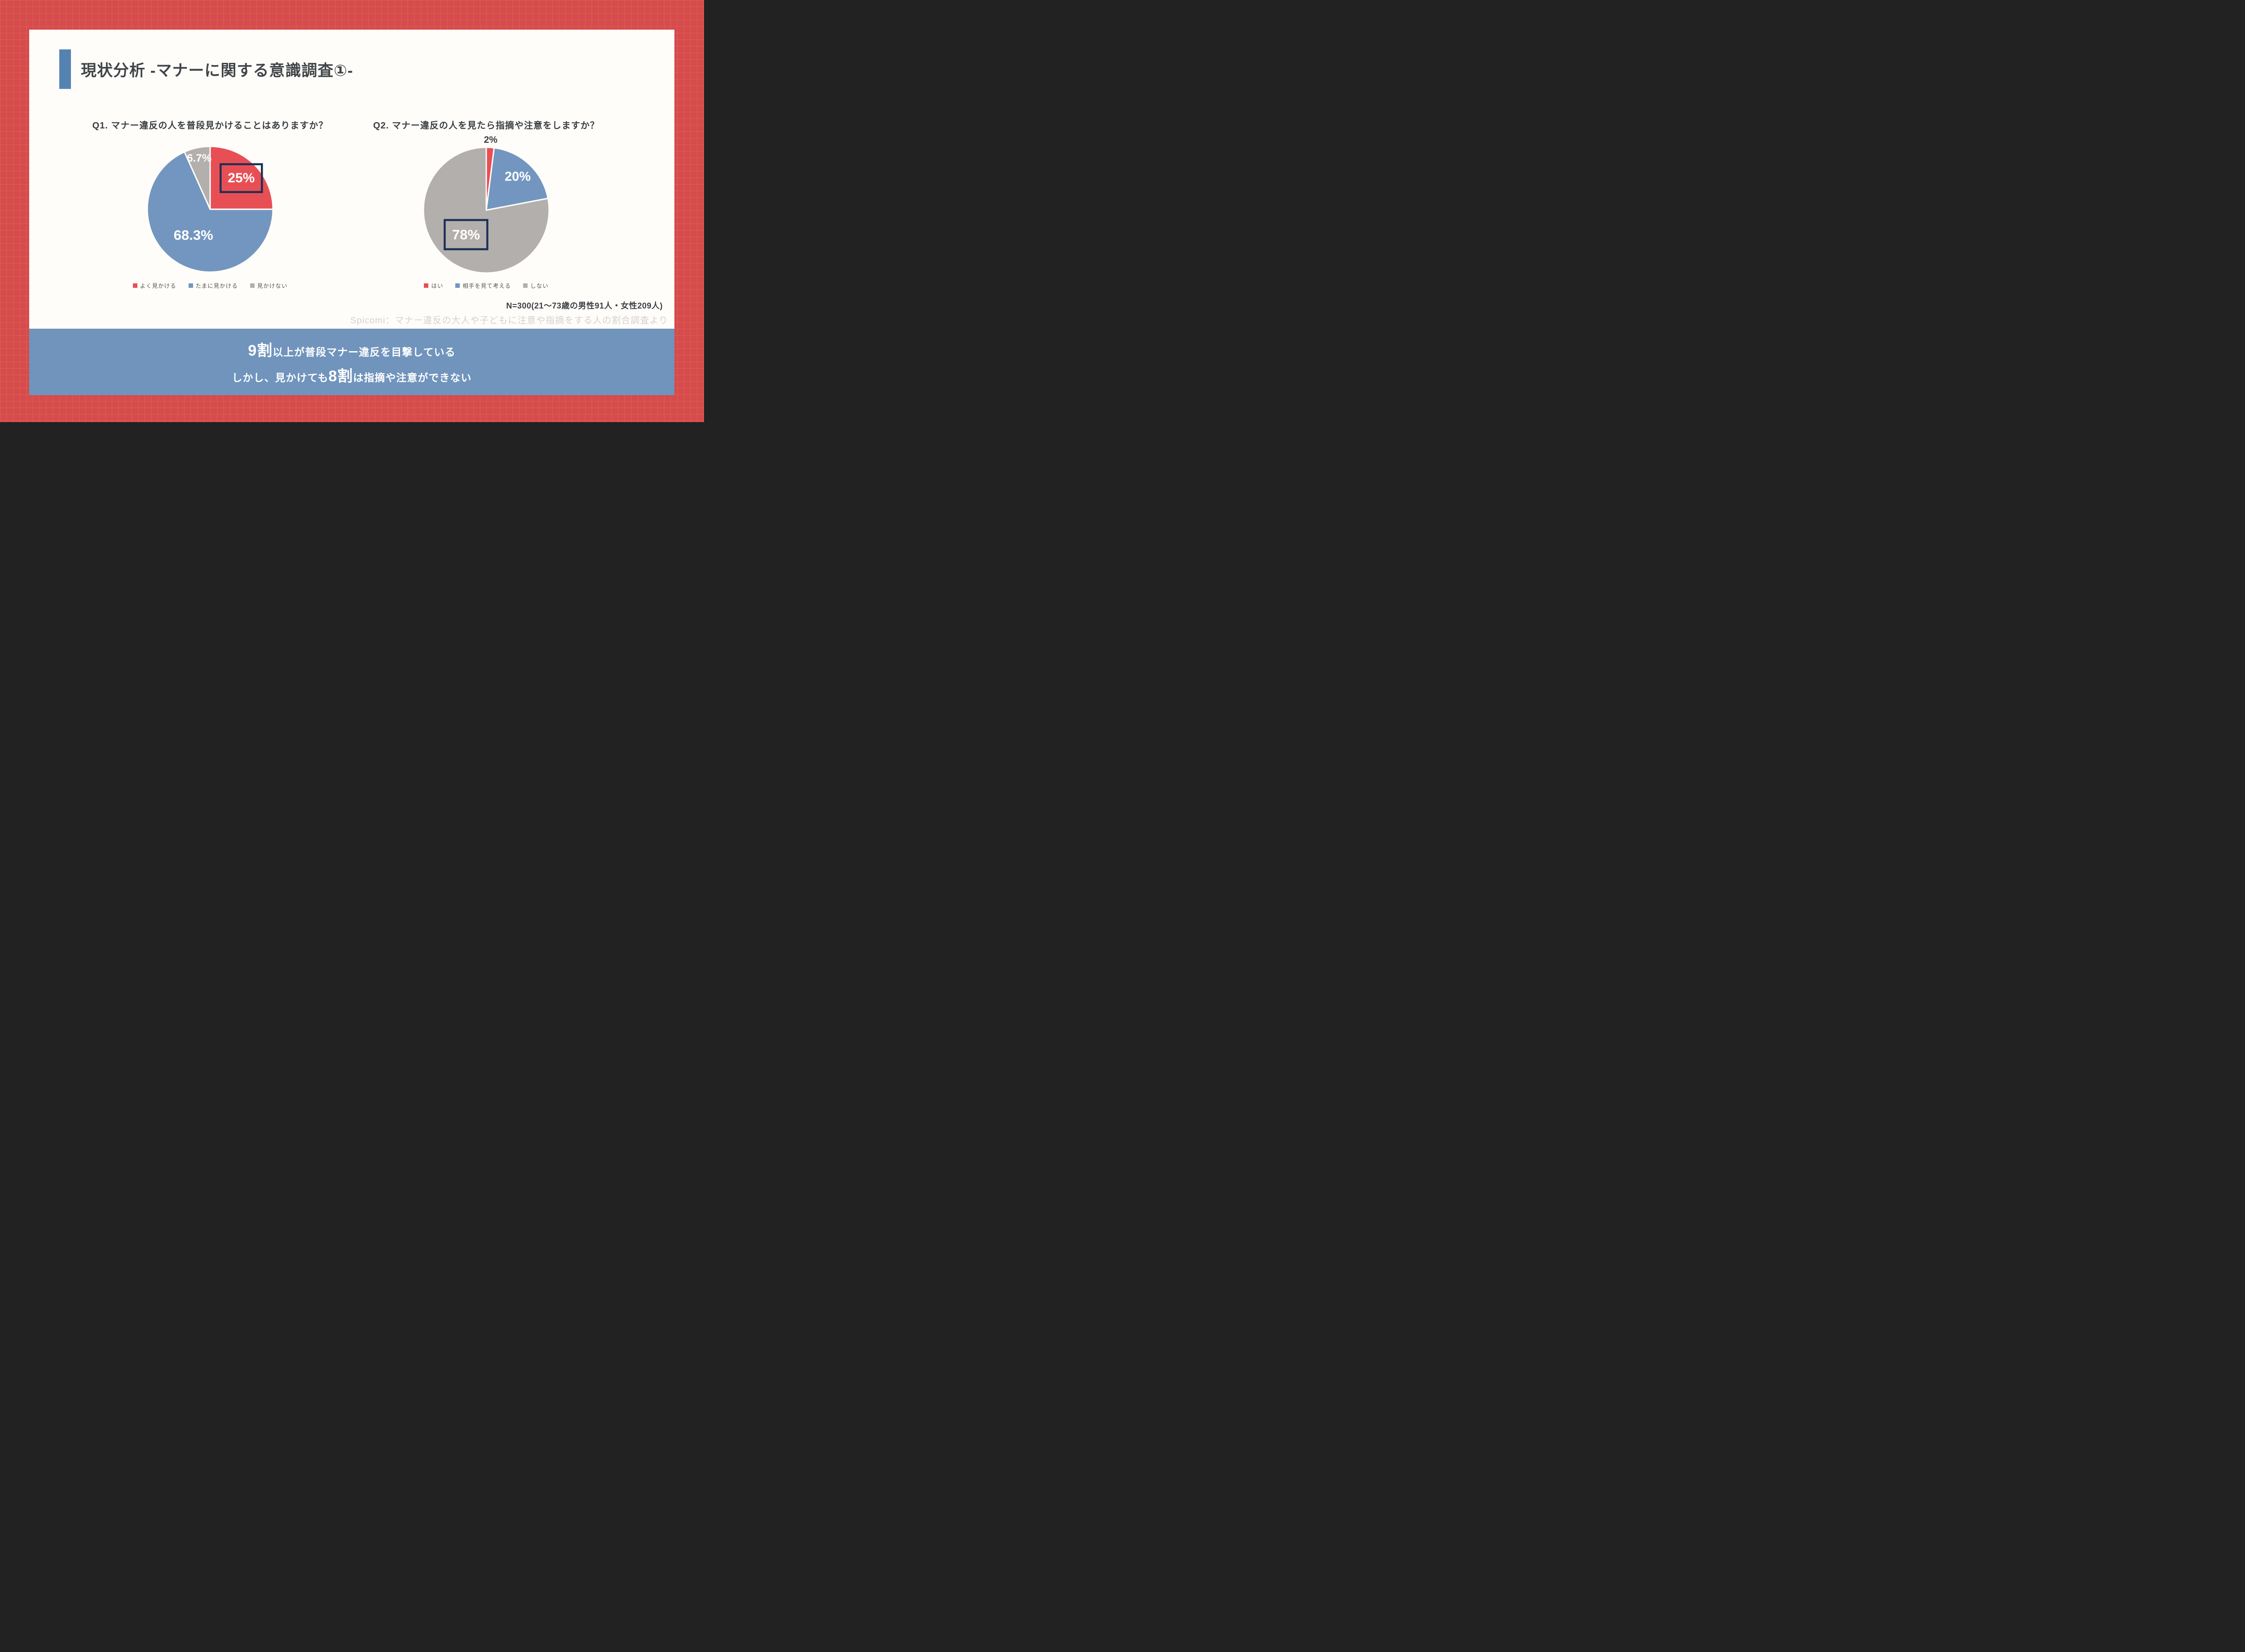  Describe the element at coordinates (210, 126) in the screenshot. I see `chart-question-q1: Q1. マナー違反の人を普段見かけることはありますか？` at that location.